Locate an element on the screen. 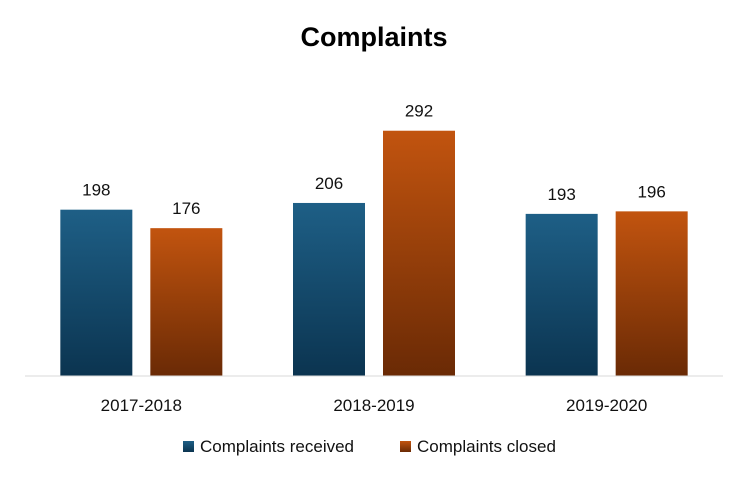 Image resolution: width=748 pixels, height=479 pixels. chart-title: Complaints is located at coordinates (373, 37).